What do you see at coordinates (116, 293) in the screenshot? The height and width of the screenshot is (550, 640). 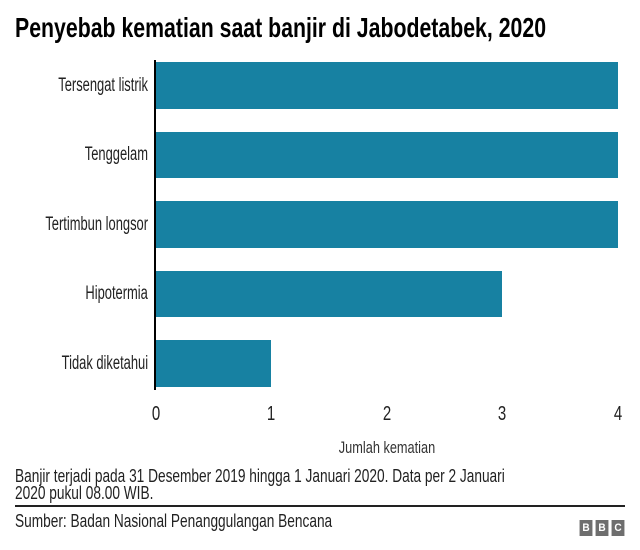 I see `category-label-text: Hipotermia` at bounding box center [116, 293].